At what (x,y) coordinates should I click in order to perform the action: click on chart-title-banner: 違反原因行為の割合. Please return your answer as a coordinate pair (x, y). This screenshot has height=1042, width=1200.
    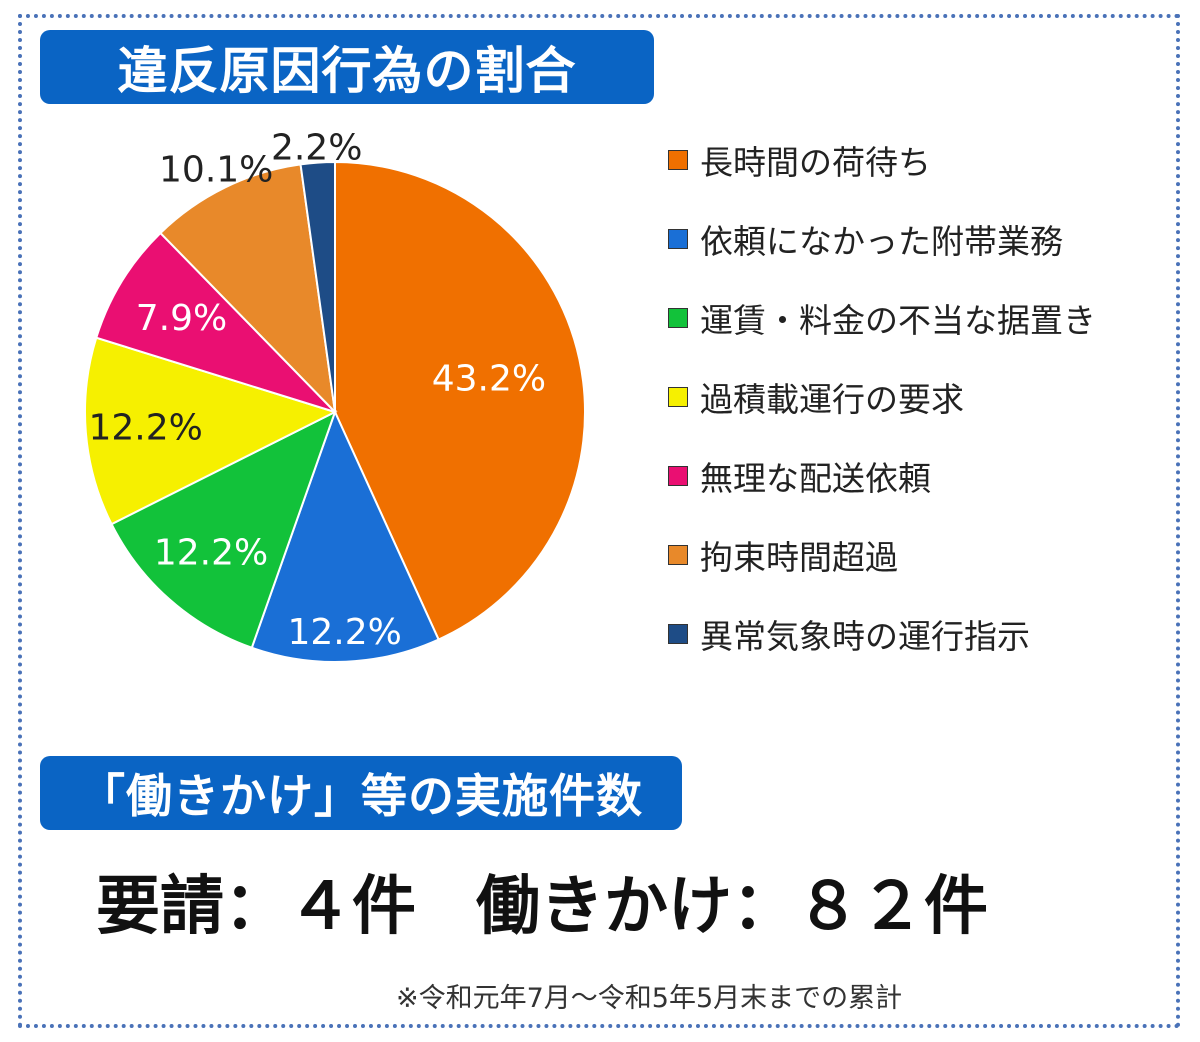
    Looking at the image, I should click on (347, 67).